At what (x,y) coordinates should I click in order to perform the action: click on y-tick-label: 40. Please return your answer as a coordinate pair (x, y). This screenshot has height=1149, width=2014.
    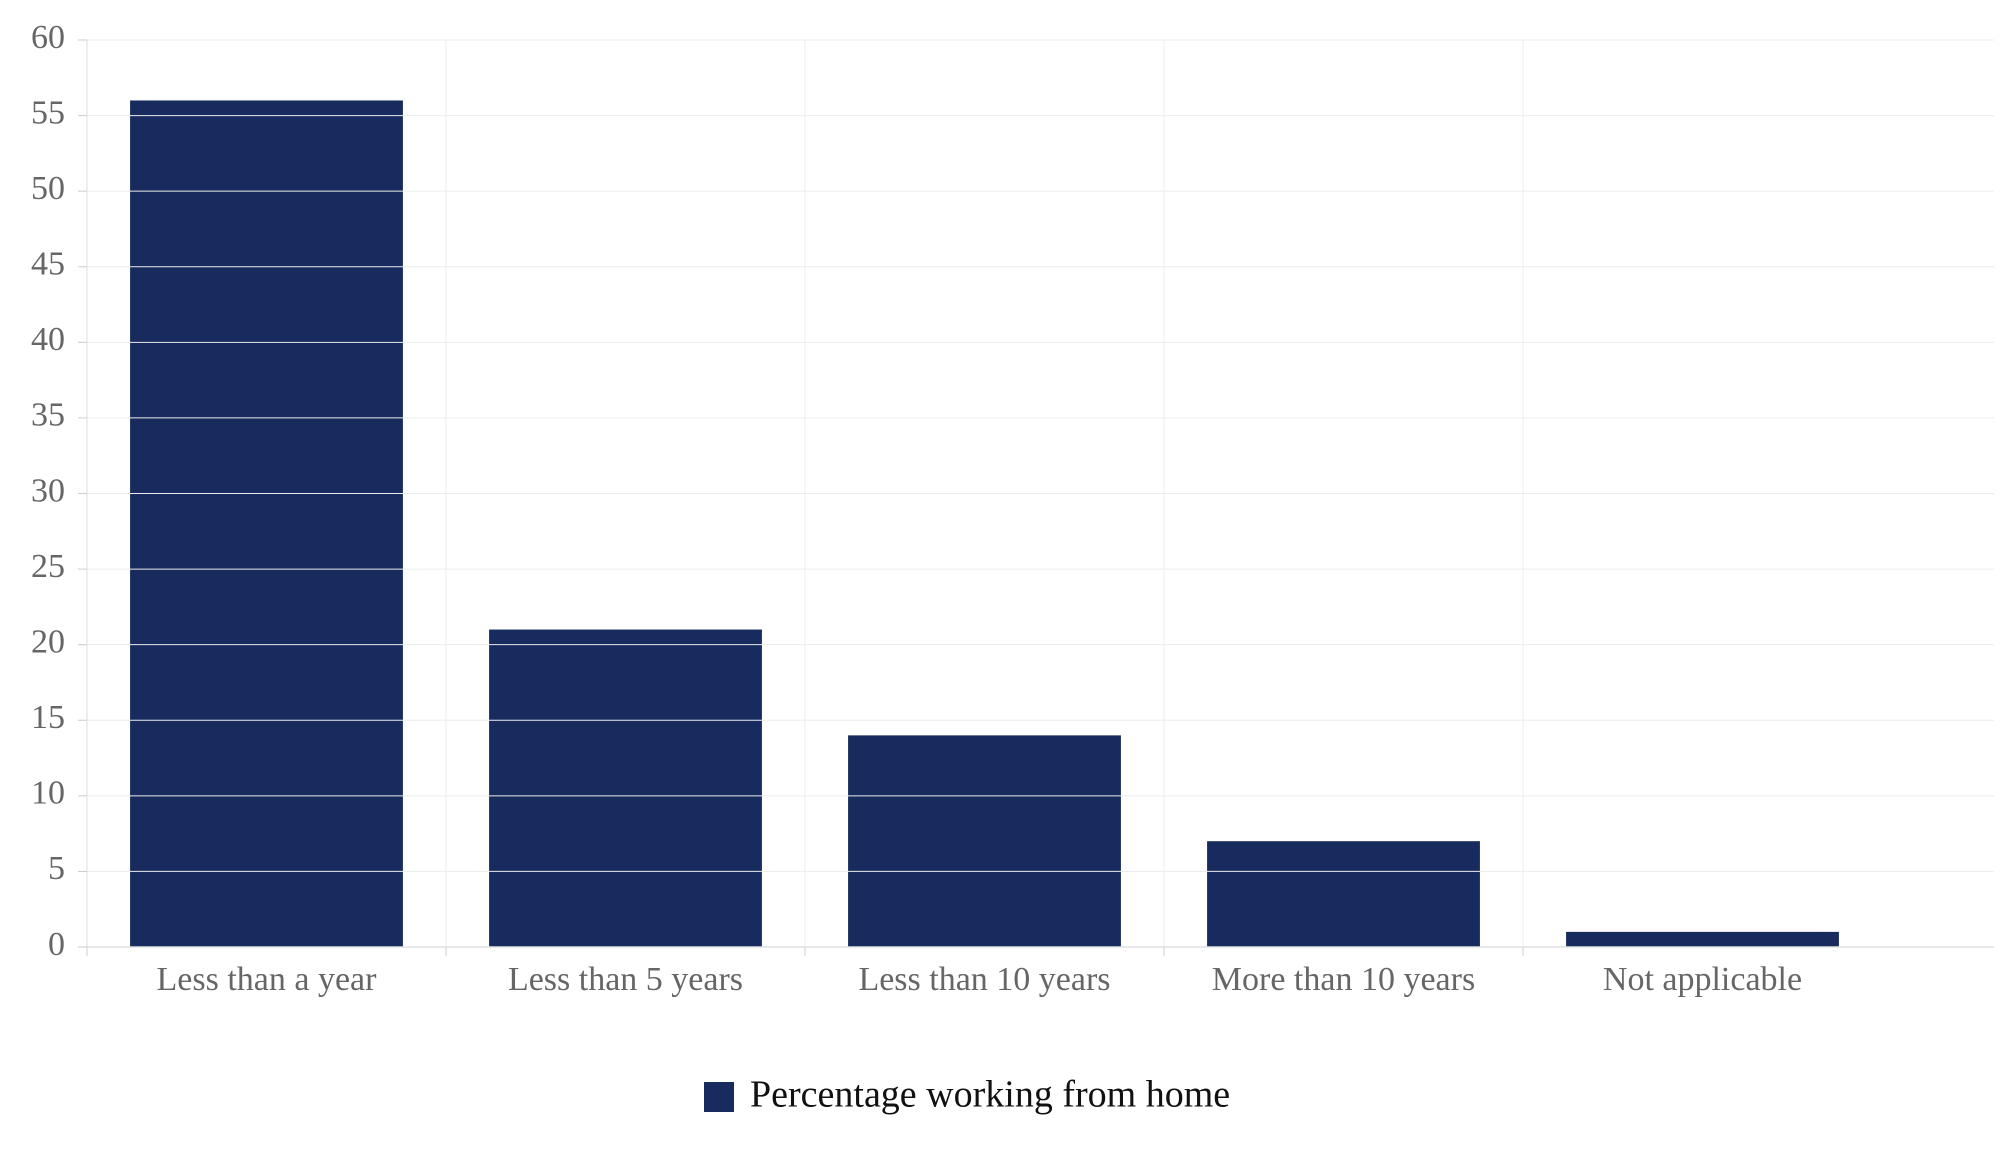
    Looking at the image, I should click on (48, 339).